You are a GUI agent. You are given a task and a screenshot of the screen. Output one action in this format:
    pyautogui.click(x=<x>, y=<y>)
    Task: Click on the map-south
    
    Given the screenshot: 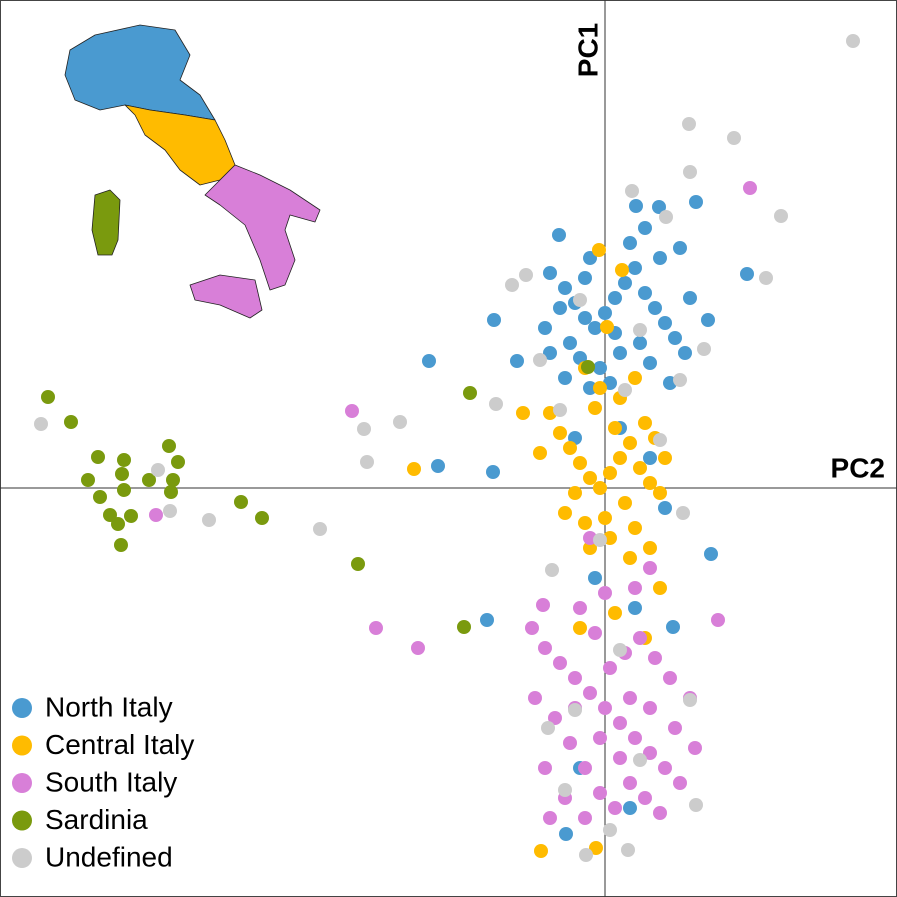 What is the action you would take?
    pyautogui.click(x=262, y=227)
    